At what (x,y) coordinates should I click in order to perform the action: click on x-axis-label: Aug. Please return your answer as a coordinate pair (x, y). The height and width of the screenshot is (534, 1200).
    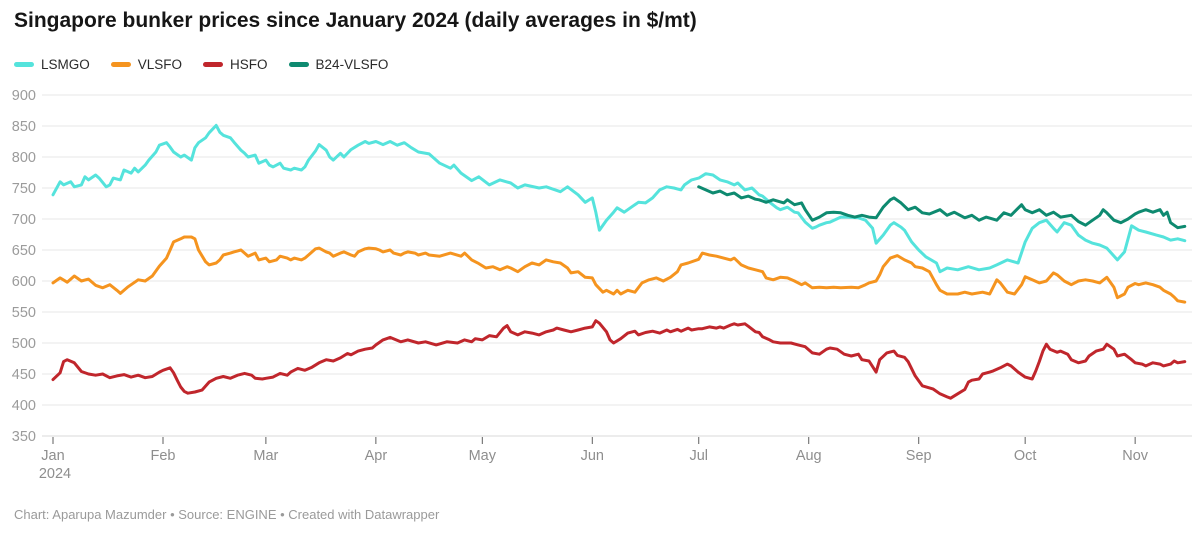
    Looking at the image, I should click on (809, 456).